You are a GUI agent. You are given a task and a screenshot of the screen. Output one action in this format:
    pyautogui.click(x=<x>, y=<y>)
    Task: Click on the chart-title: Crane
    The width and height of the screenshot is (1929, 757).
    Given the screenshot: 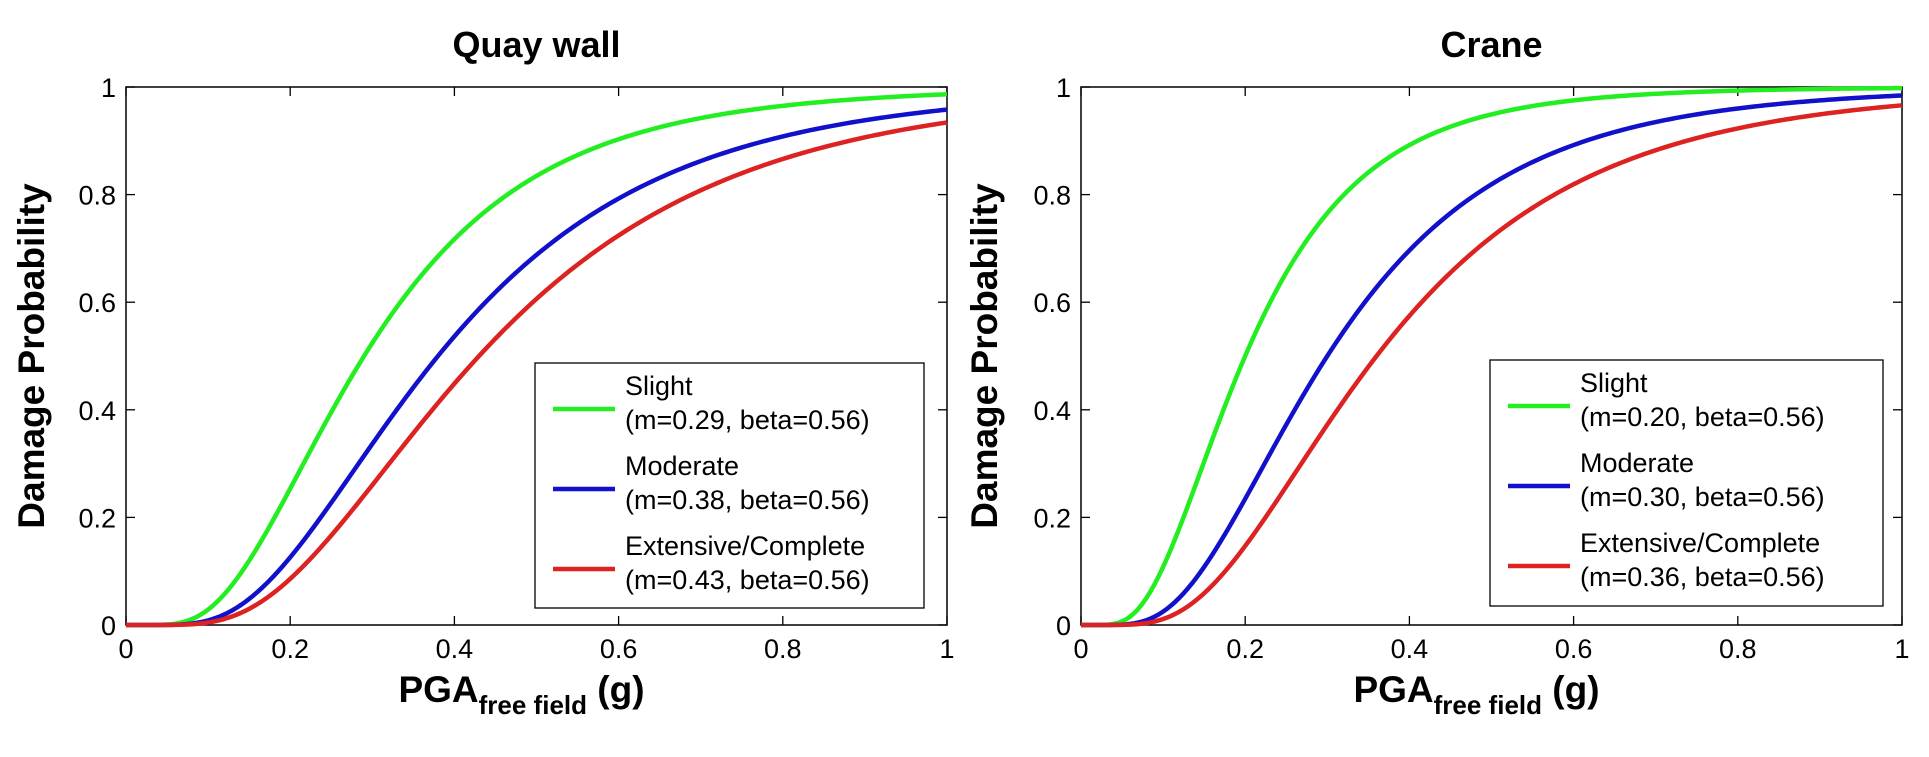 What is the action you would take?
    pyautogui.click(x=1491, y=44)
    